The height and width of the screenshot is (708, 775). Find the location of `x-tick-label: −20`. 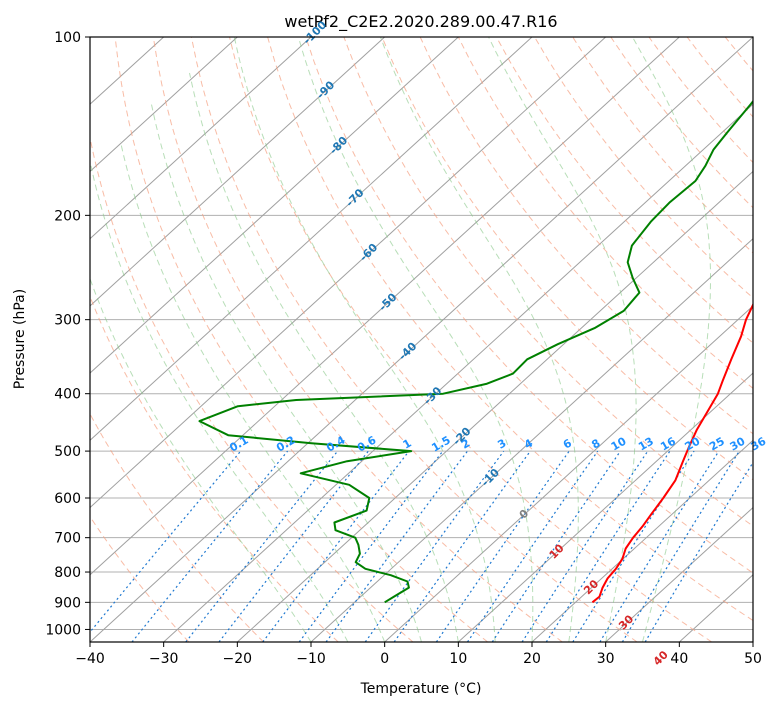

x-tick-label: −20 is located at coordinates (238, 659).